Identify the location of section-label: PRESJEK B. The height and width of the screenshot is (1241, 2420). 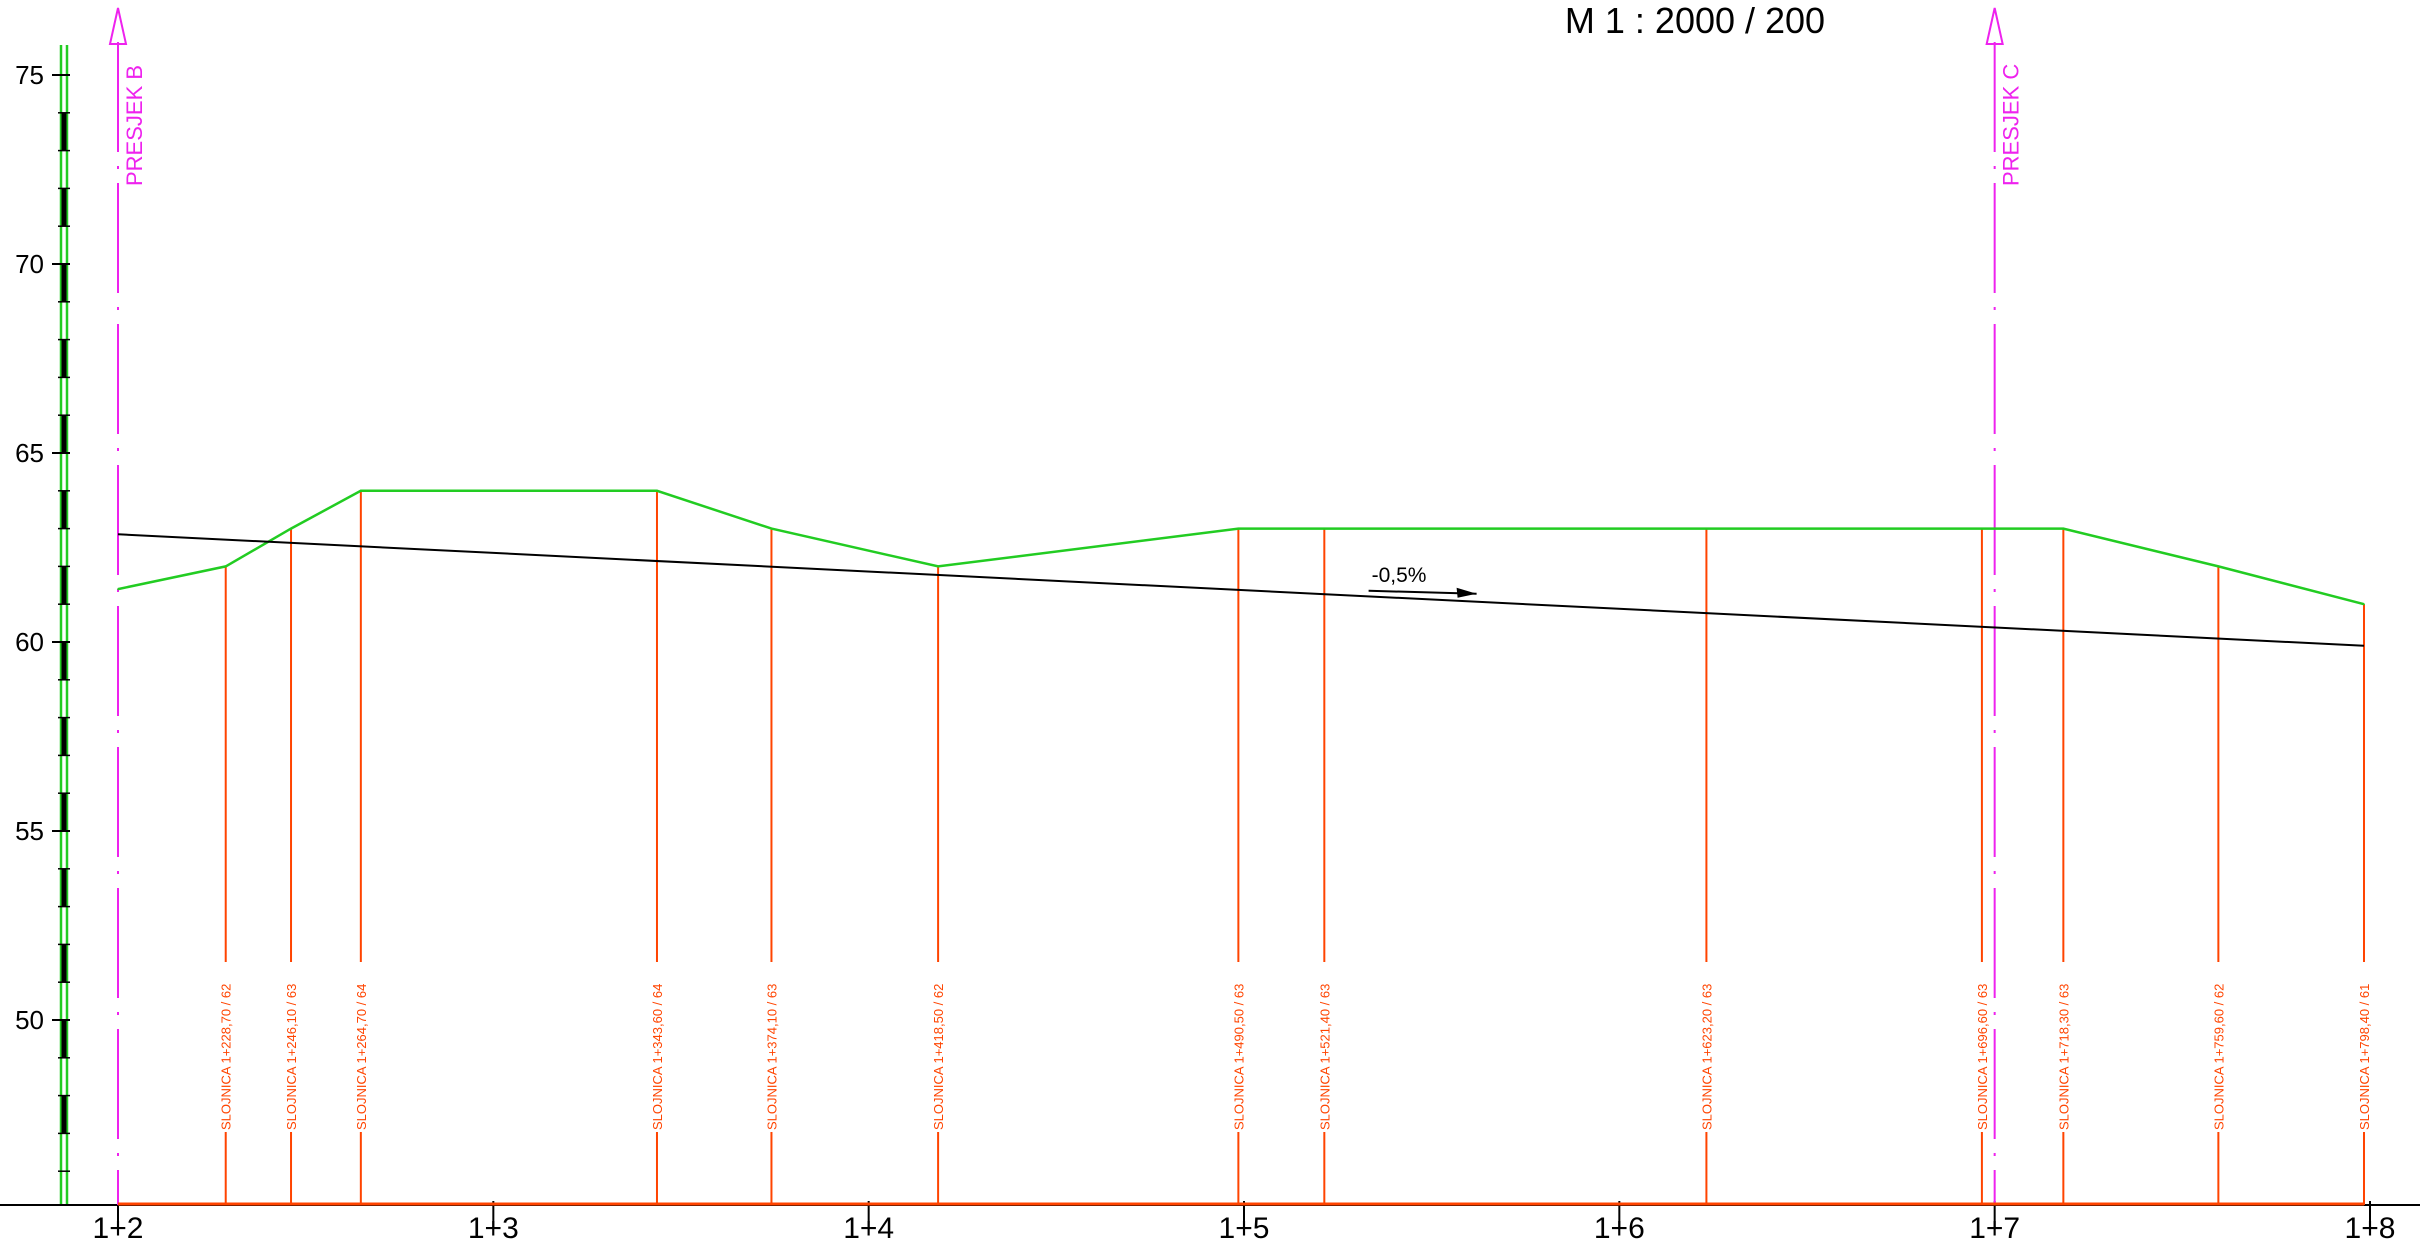
(134, 125).